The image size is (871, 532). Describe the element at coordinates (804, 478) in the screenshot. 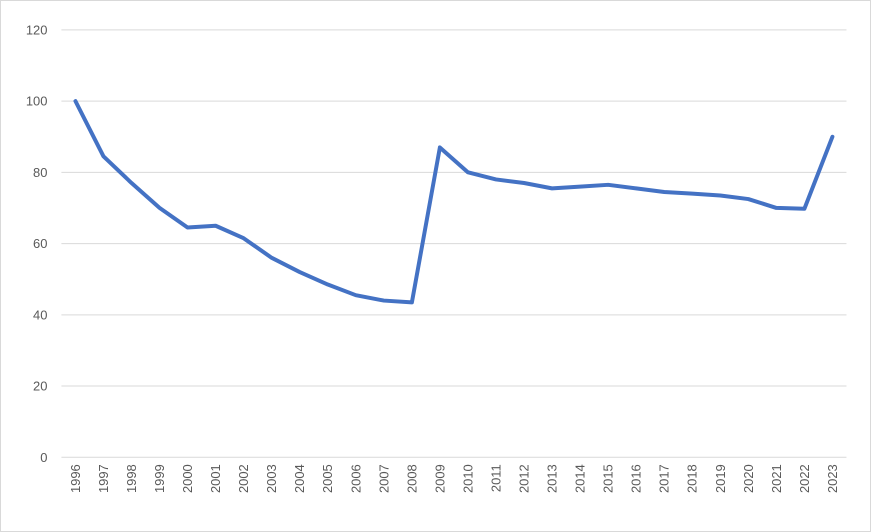

I see `x-axis-tick-label: 2022` at that location.